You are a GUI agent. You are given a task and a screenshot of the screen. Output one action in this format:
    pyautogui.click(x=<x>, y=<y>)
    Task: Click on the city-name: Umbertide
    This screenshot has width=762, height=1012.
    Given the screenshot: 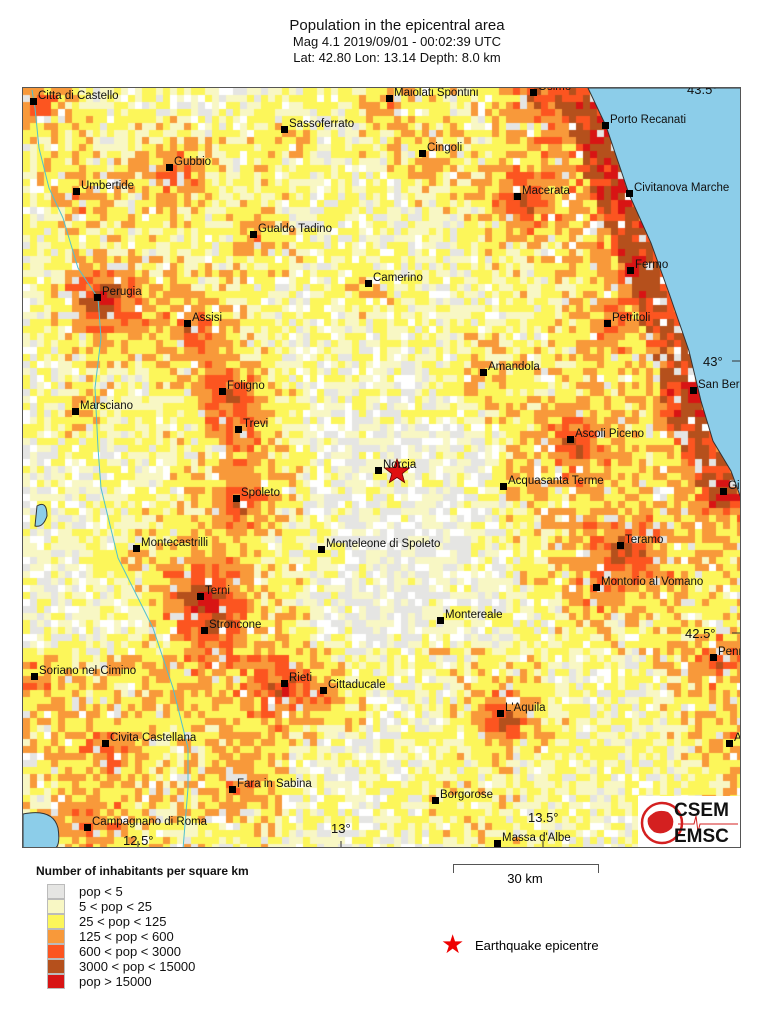 What is the action you would take?
    pyautogui.click(x=108, y=186)
    